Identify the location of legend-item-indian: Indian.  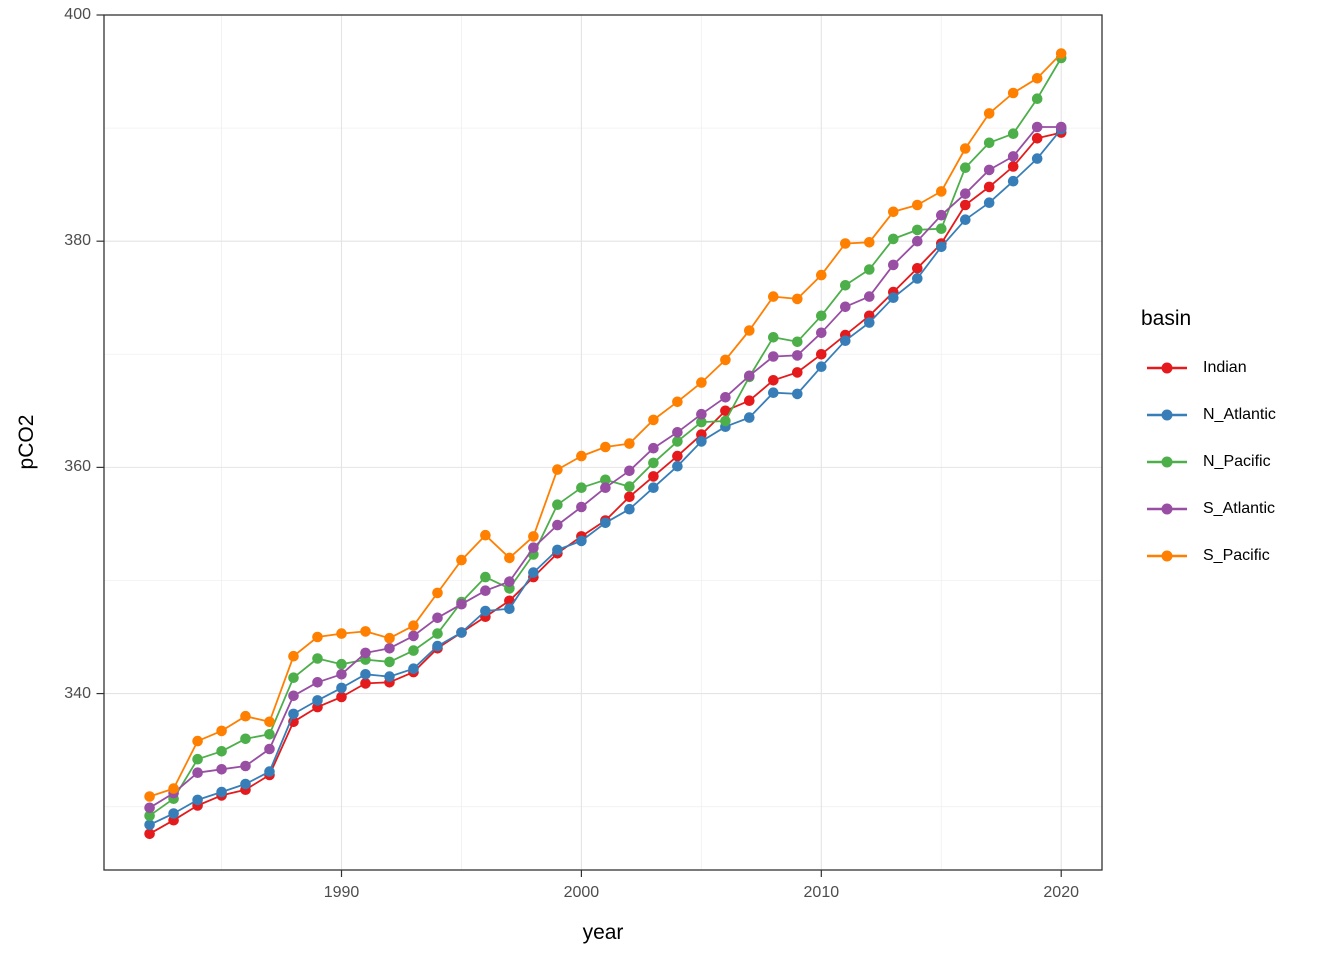
(1208, 368).